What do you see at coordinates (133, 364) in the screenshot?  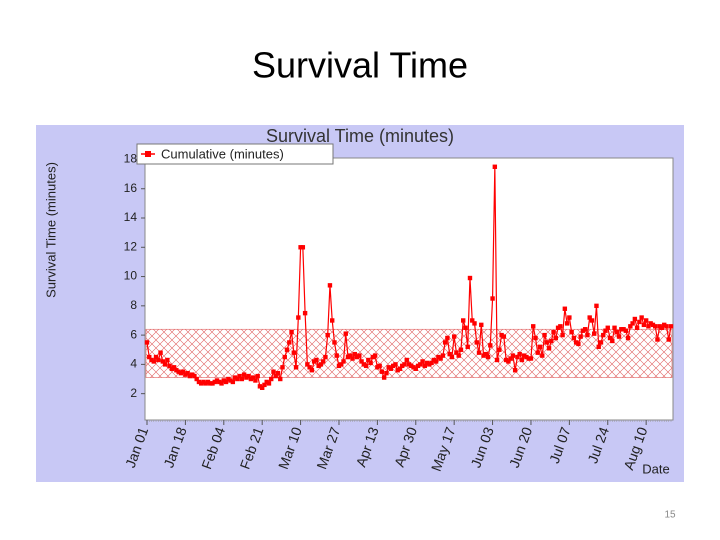 I see `y-tick-label: 4` at bounding box center [133, 364].